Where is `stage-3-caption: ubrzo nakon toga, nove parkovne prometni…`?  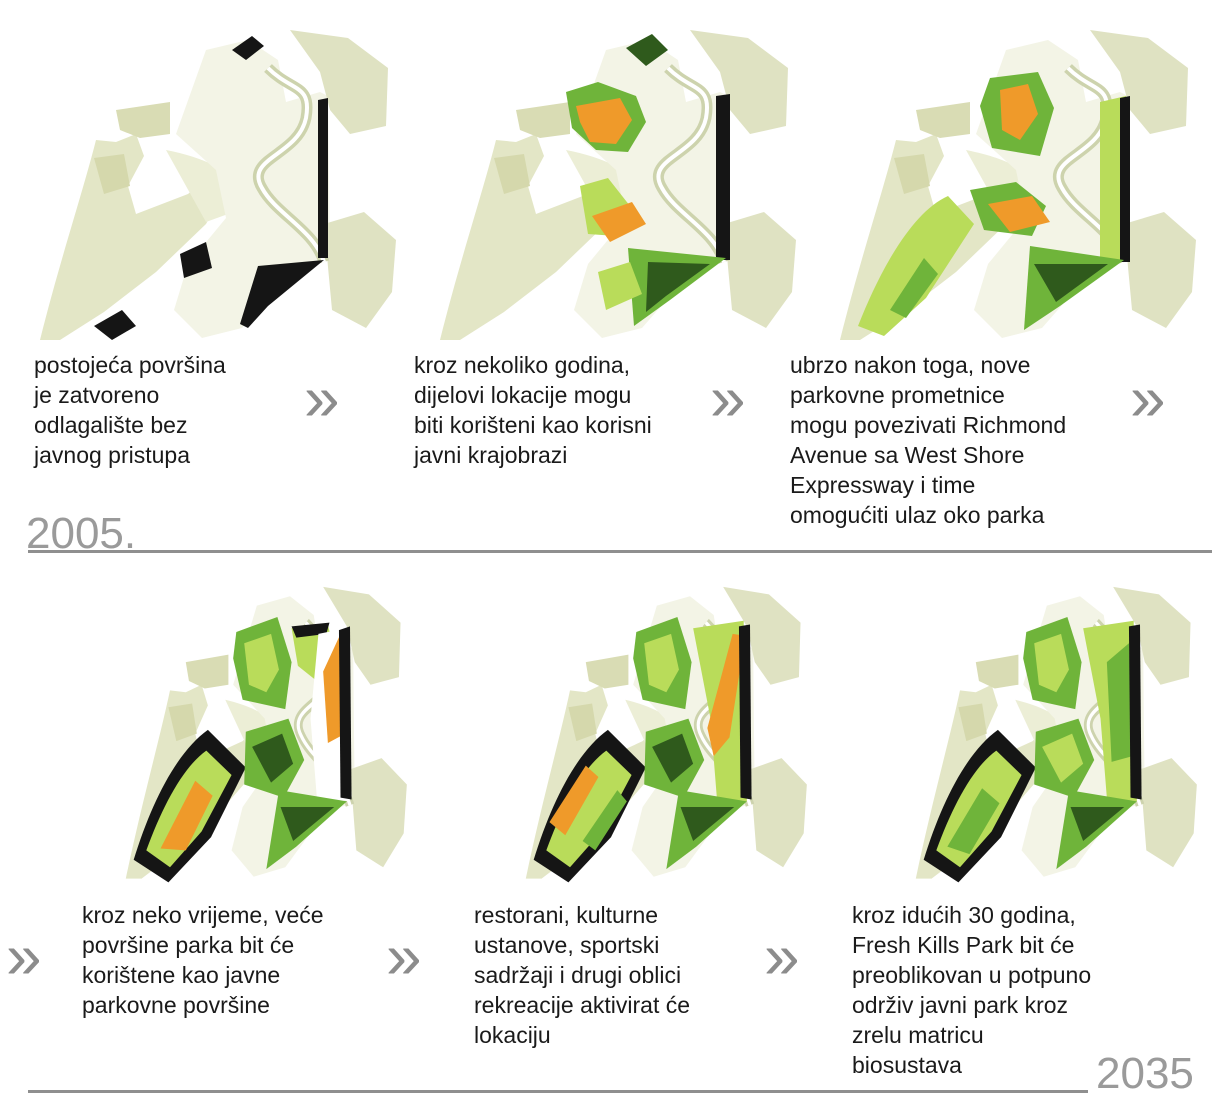
stage-3-caption: ubrzo nakon toga, nove parkovne prometni… is located at coordinates (928, 440).